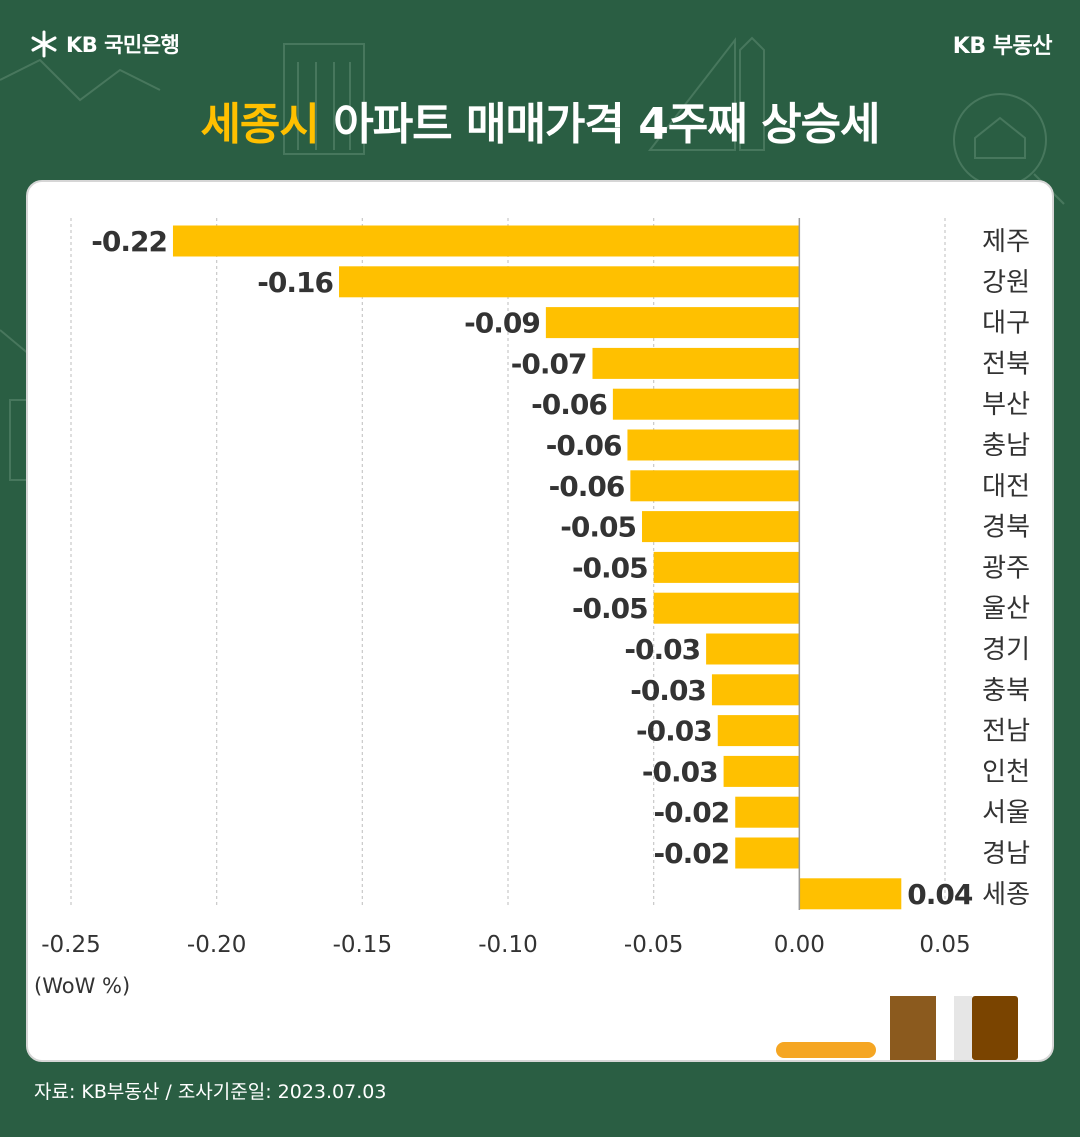 This screenshot has height=1137, width=1080. Describe the element at coordinates (210, 1092) in the screenshot. I see `source-note: 자료: KB부동산 / 조사기준일: 2023.07.03` at that location.